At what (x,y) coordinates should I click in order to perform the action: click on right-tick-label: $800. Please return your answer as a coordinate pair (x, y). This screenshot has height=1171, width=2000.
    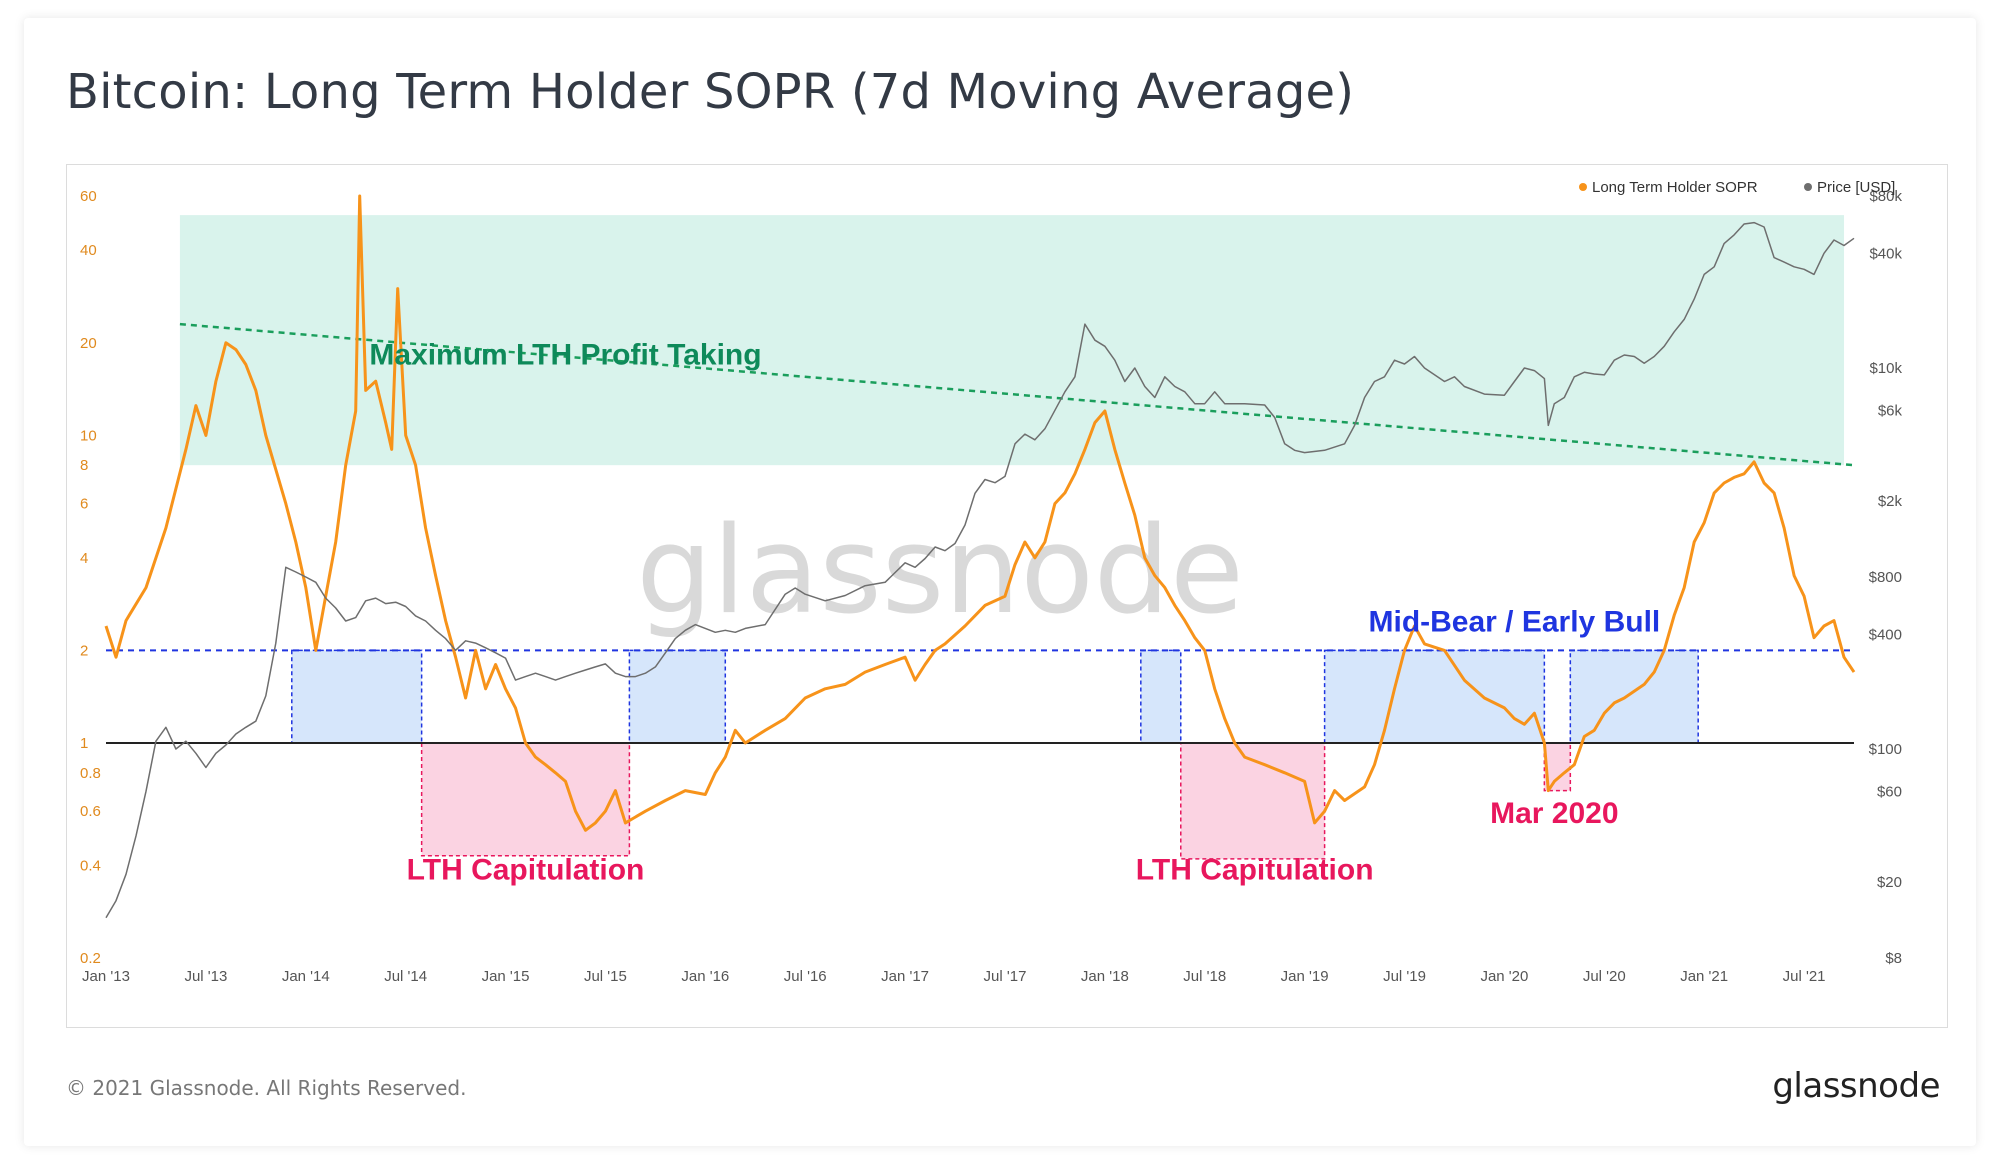
    Looking at the image, I should click on (1885, 577).